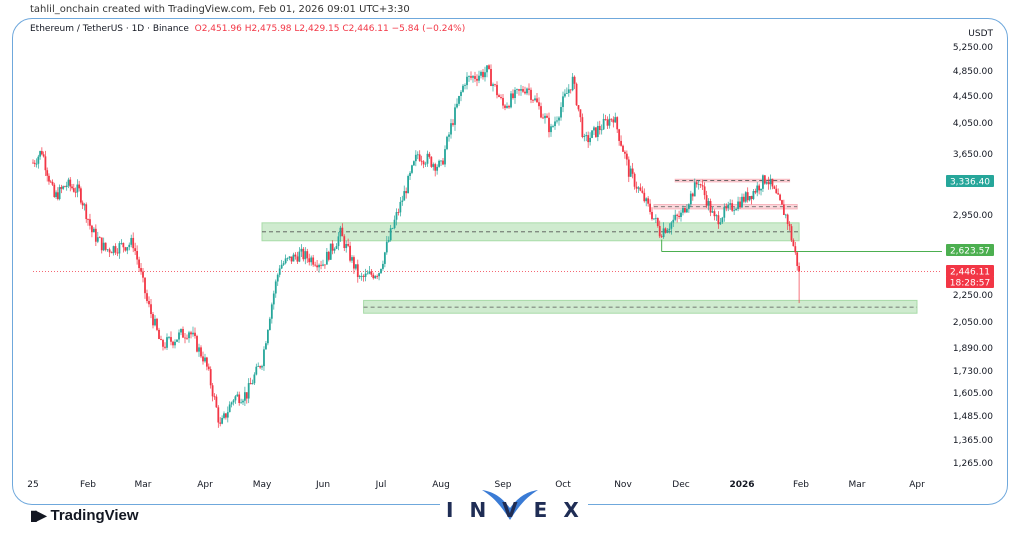  What do you see at coordinates (970, 183) in the screenshot?
I see `price-tag-label: 3,336.40` at bounding box center [970, 183].